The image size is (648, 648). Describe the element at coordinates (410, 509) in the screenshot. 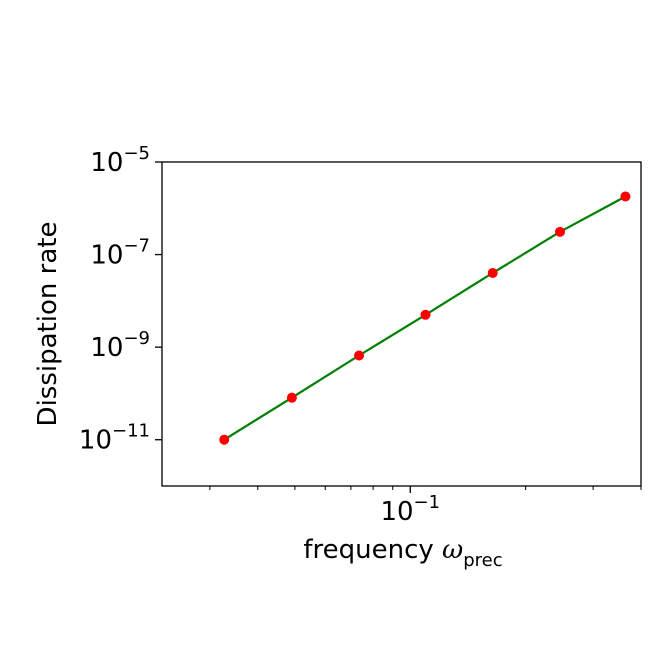

I see `x-tick-label: 10−1` at that location.